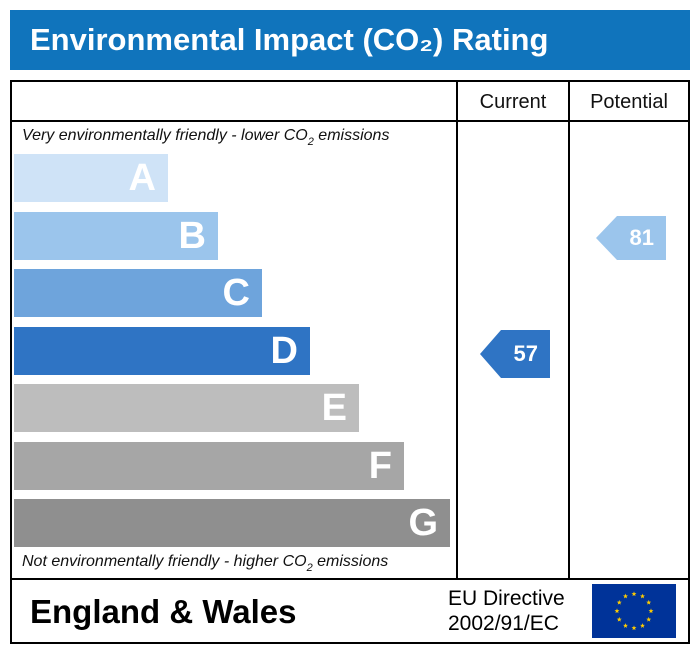 Image resolution: width=700 pixels, height=652 pixels. I want to click on potential-rating-arrow: 81, so click(631, 238).